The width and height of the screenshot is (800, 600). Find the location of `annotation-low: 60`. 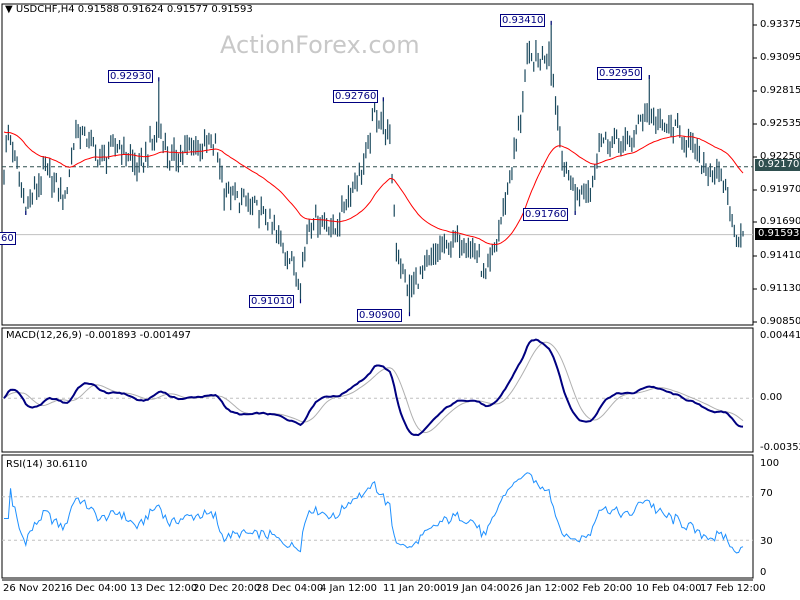

annotation-low: 60 is located at coordinates (8, 238).